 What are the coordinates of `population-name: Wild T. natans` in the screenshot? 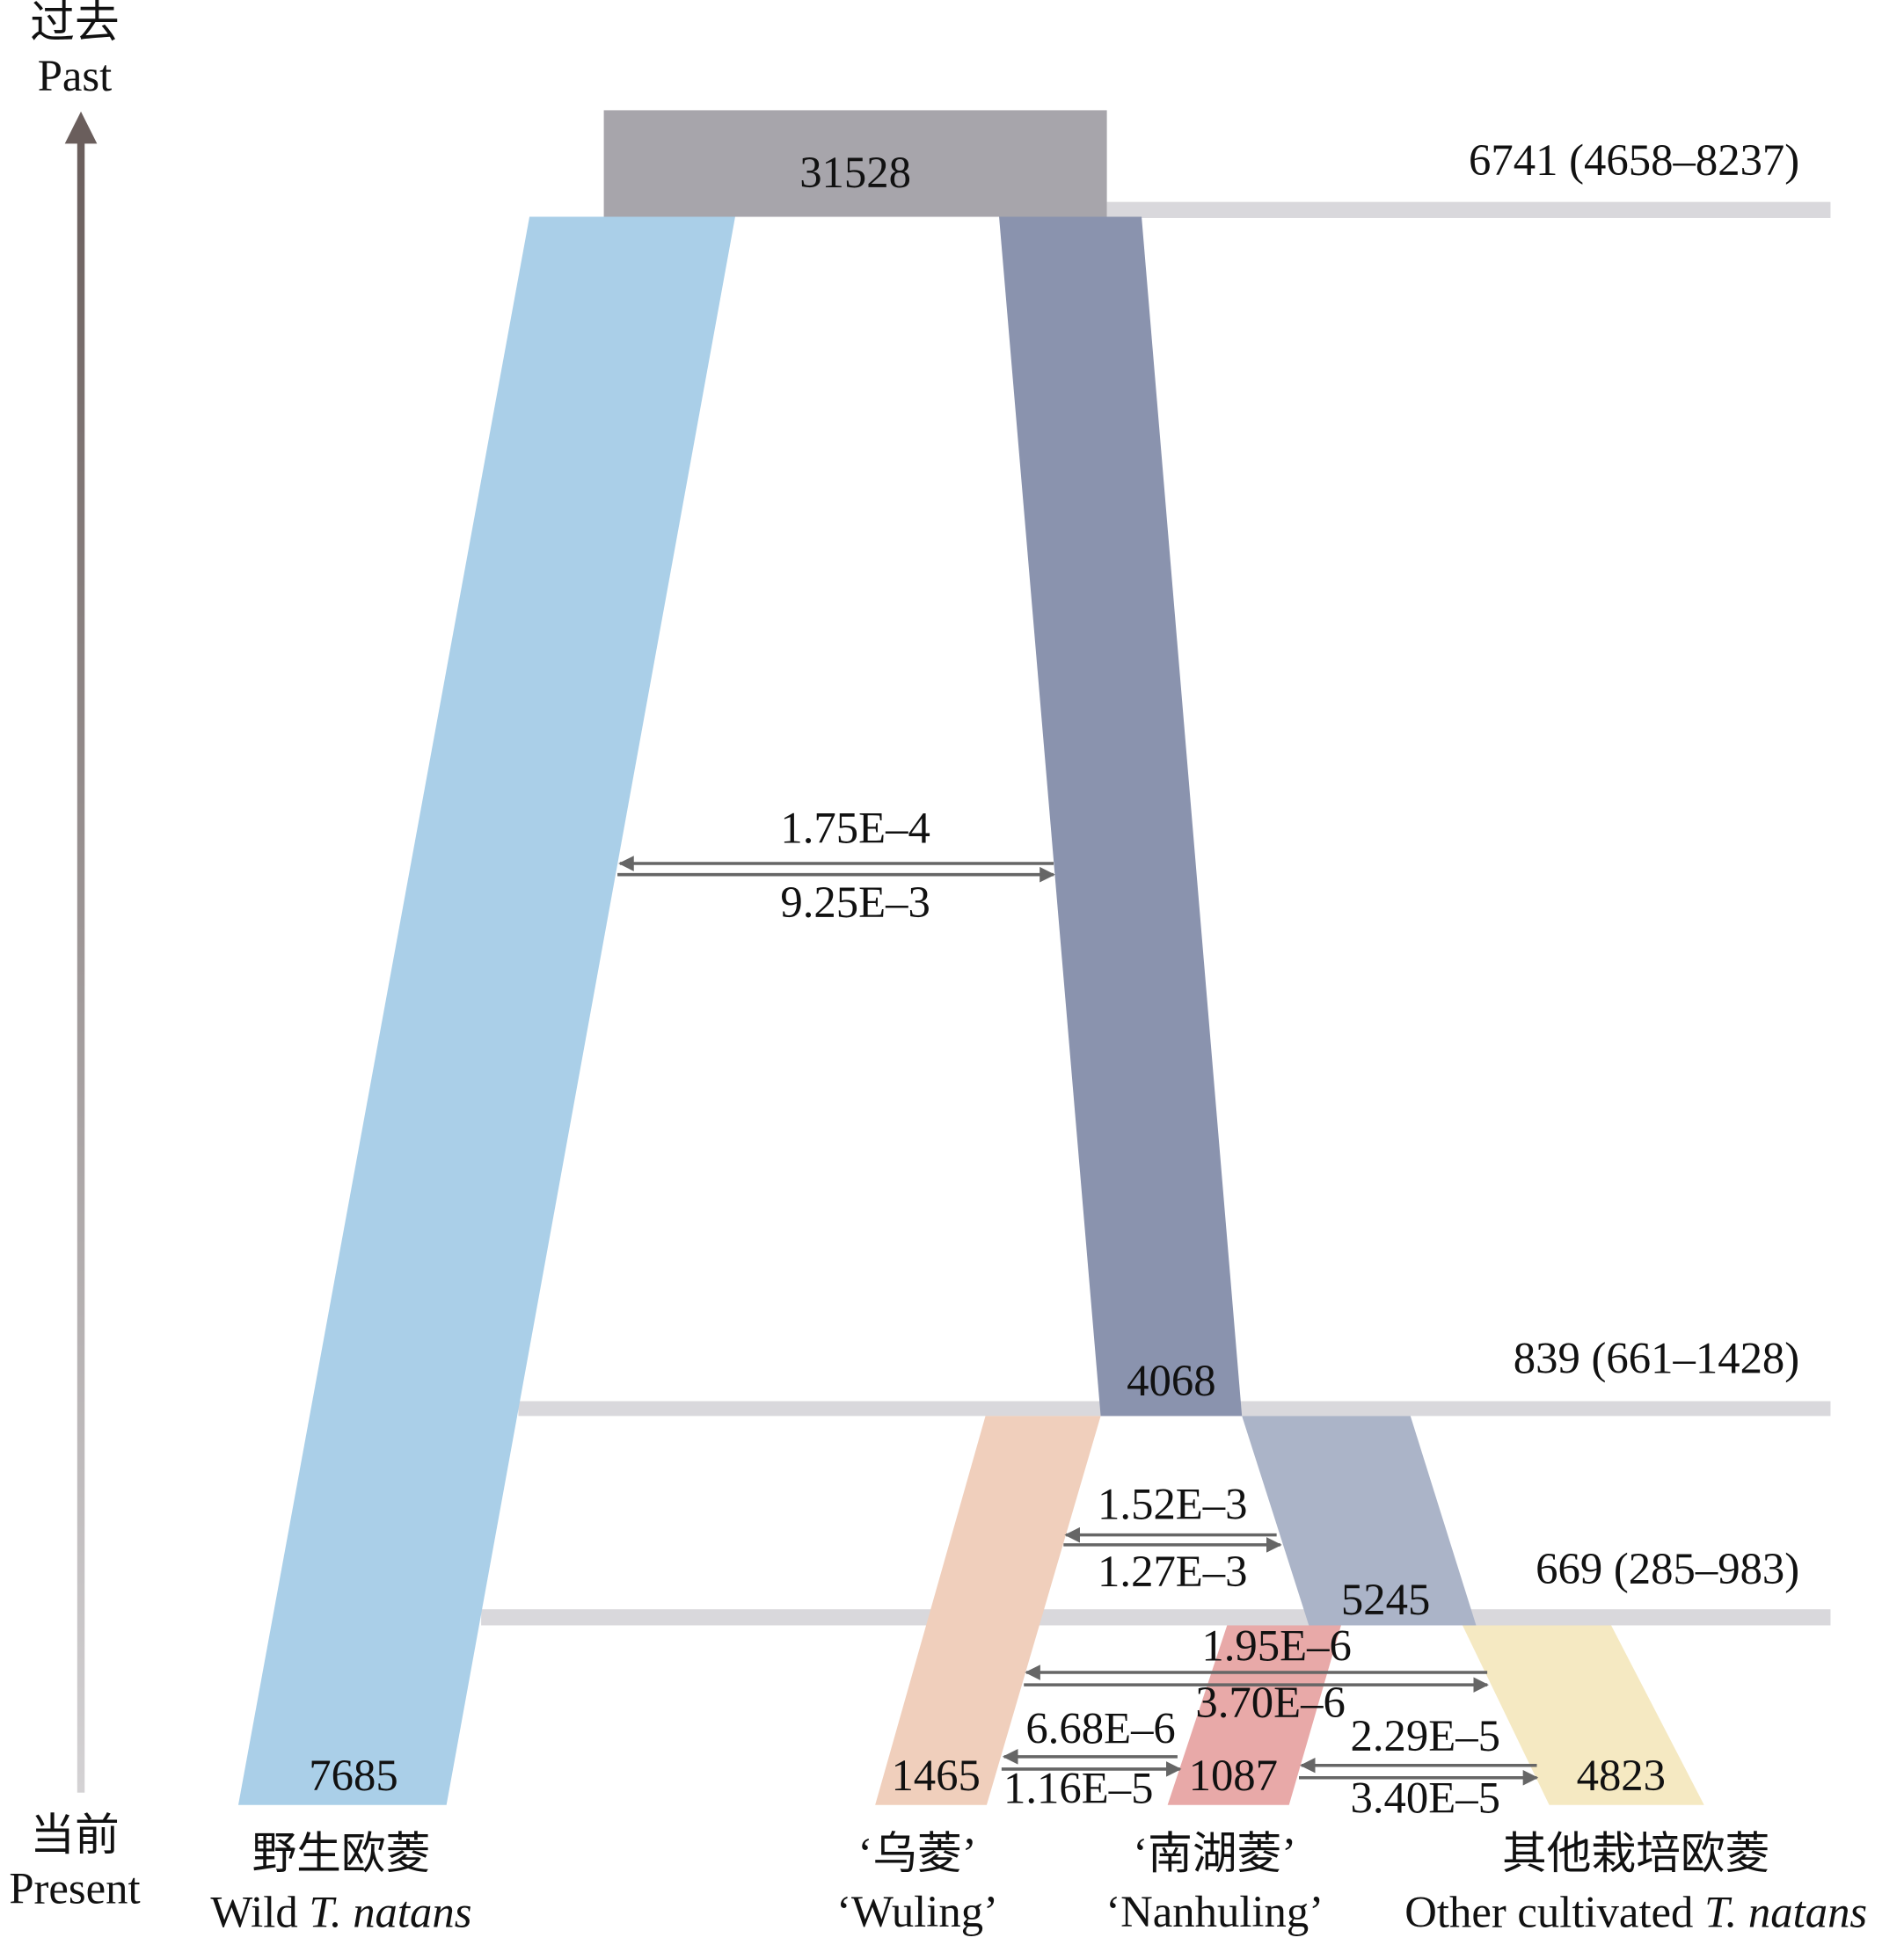 It's located at (340, 1911).